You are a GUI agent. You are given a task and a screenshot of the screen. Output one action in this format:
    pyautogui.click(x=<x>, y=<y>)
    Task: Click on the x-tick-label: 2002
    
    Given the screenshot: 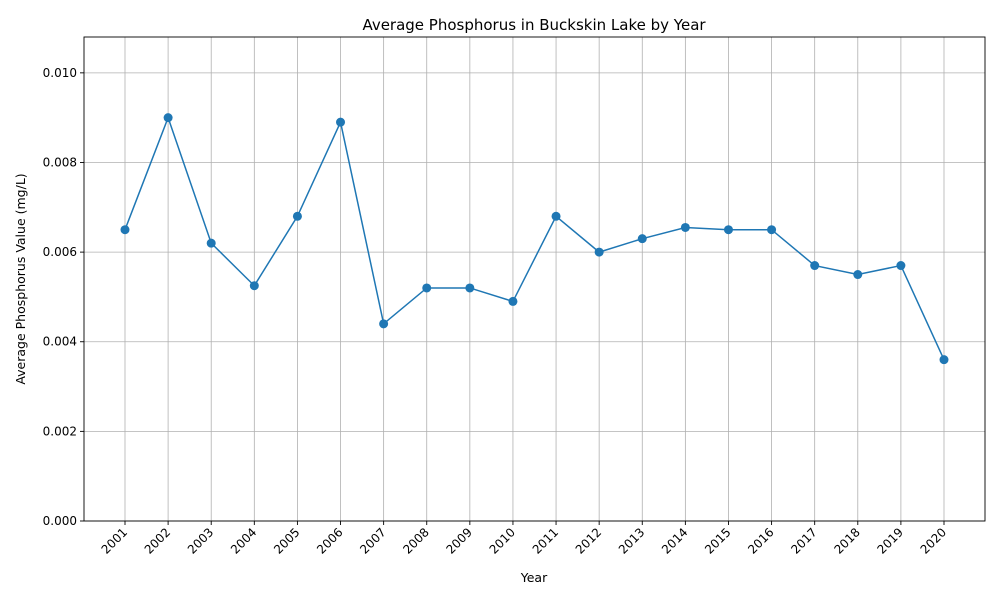 What is the action you would take?
    pyautogui.click(x=157, y=540)
    